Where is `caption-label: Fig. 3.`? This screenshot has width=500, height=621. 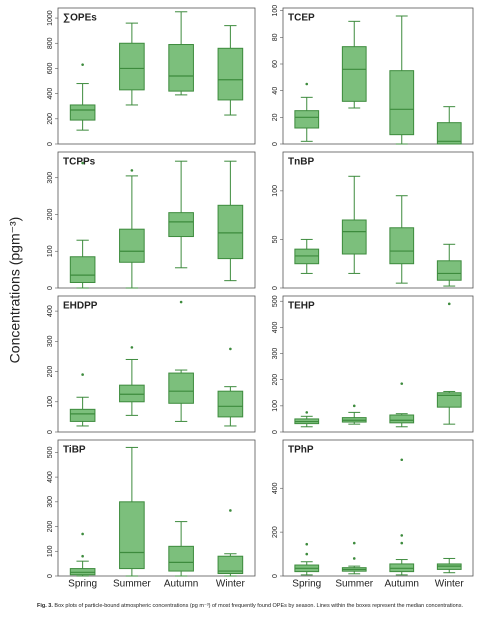 caption-label: Fig. 3. is located at coordinates (45, 606).